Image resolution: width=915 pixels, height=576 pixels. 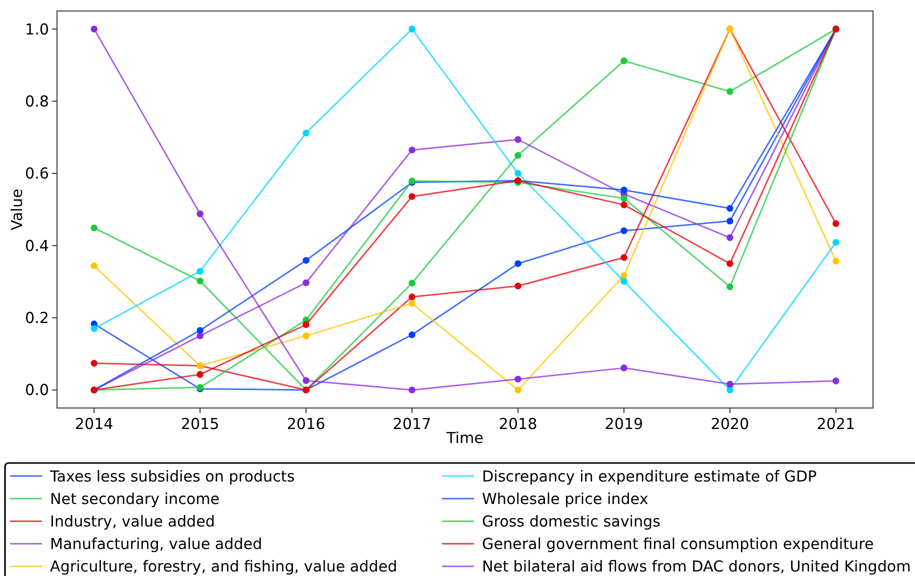 What do you see at coordinates (224, 567) in the screenshot?
I see `legend-label: Agriculture, forestry, and fishing, value added` at bounding box center [224, 567].